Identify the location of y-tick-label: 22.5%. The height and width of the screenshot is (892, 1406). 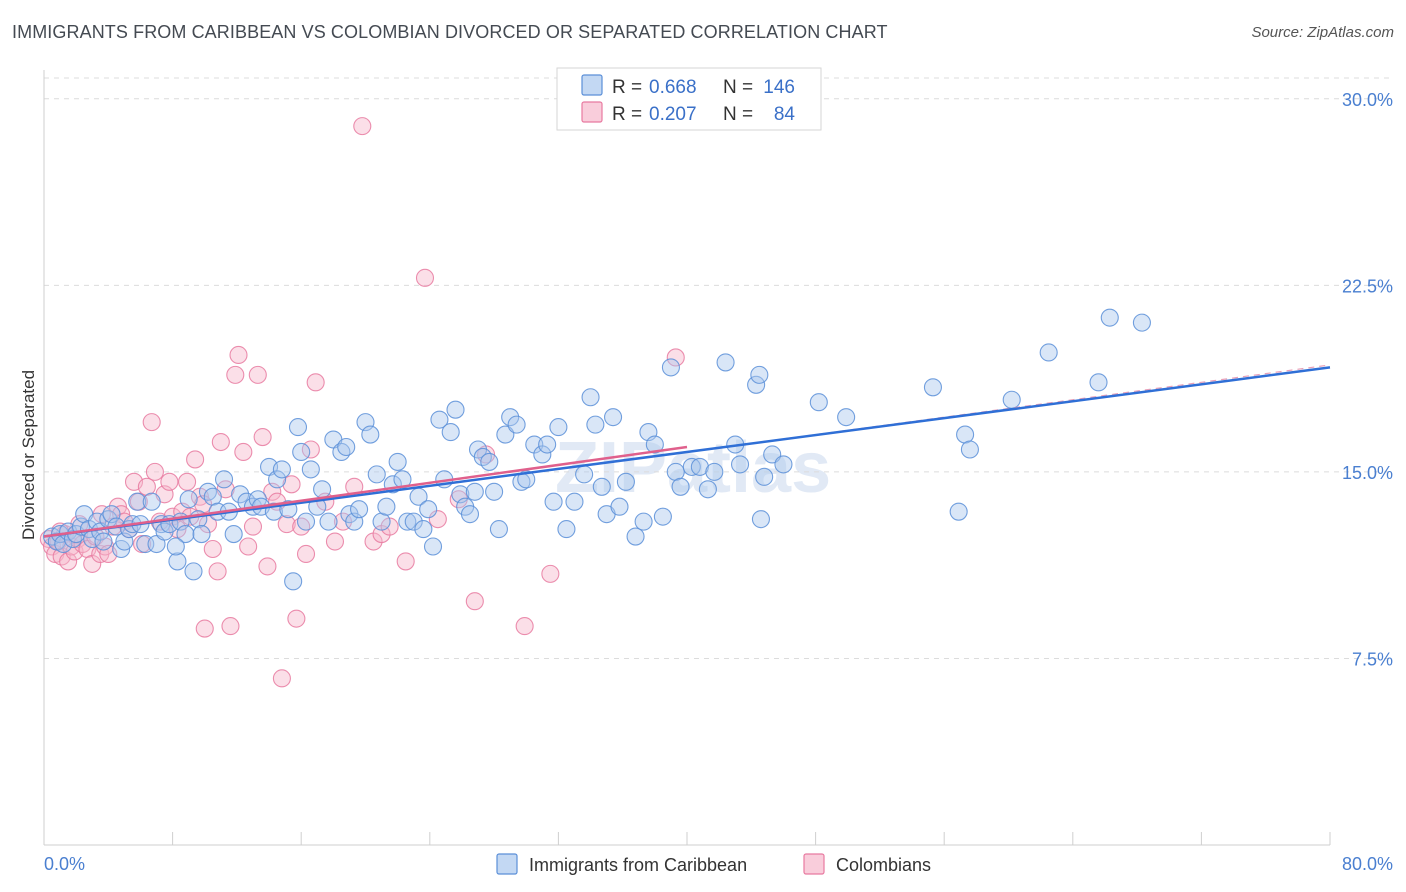
(1367, 286).